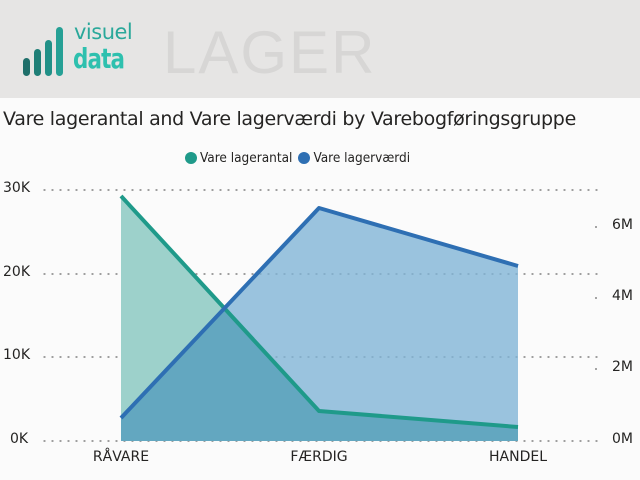 The width and height of the screenshot is (640, 480). What do you see at coordinates (622, 367) in the screenshot?
I see `y-right-tick-2m: 2M` at bounding box center [622, 367].